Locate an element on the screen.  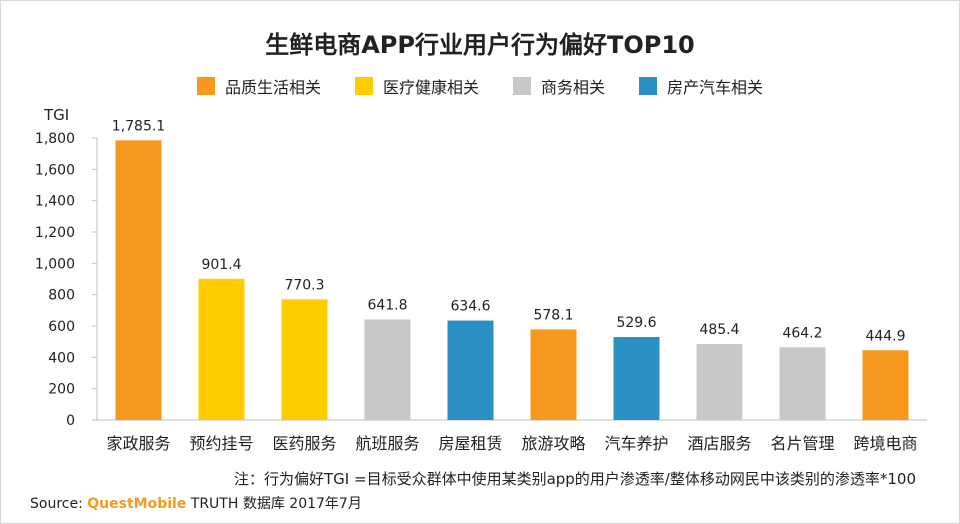
y-tick-label: 1,200 is located at coordinates (55, 233).